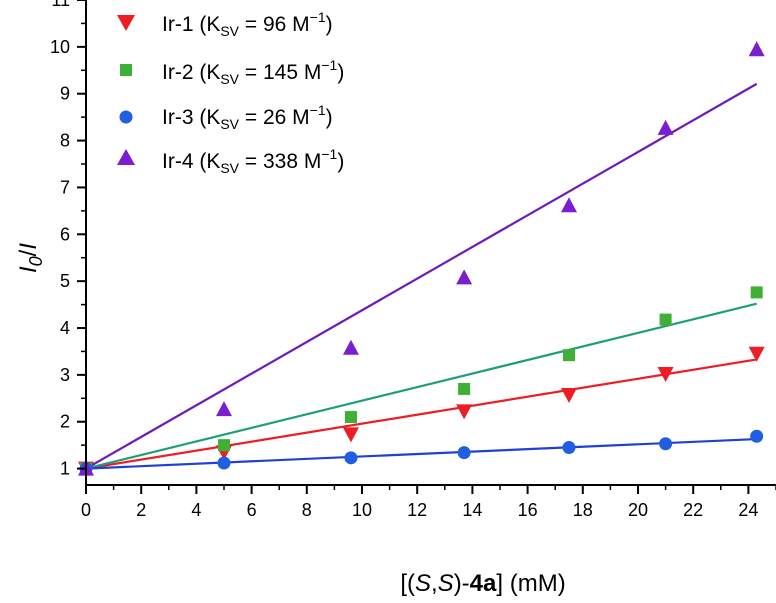 The width and height of the screenshot is (776, 603). Describe the element at coordinates (65, 234) in the screenshot. I see `y-tick-label: 6` at that location.